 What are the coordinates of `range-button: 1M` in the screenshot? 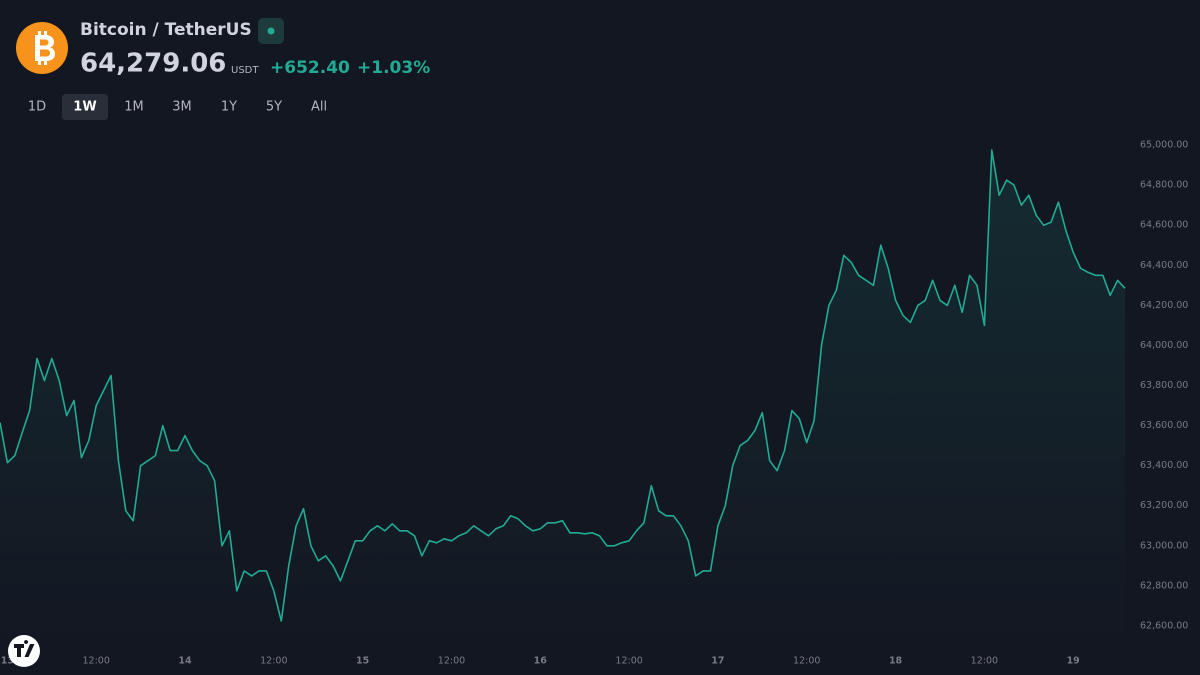 It's located at (134, 107).